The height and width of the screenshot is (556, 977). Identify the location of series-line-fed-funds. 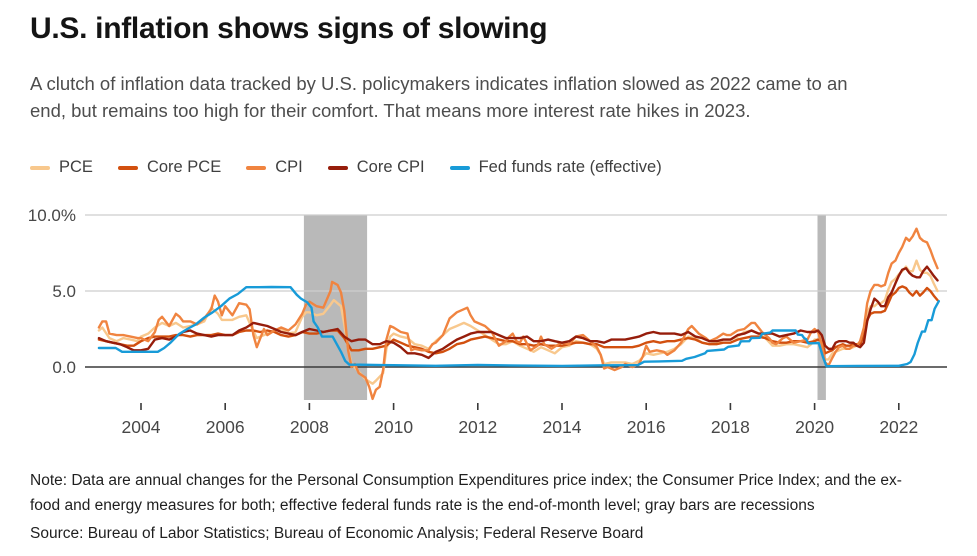
(518, 326).